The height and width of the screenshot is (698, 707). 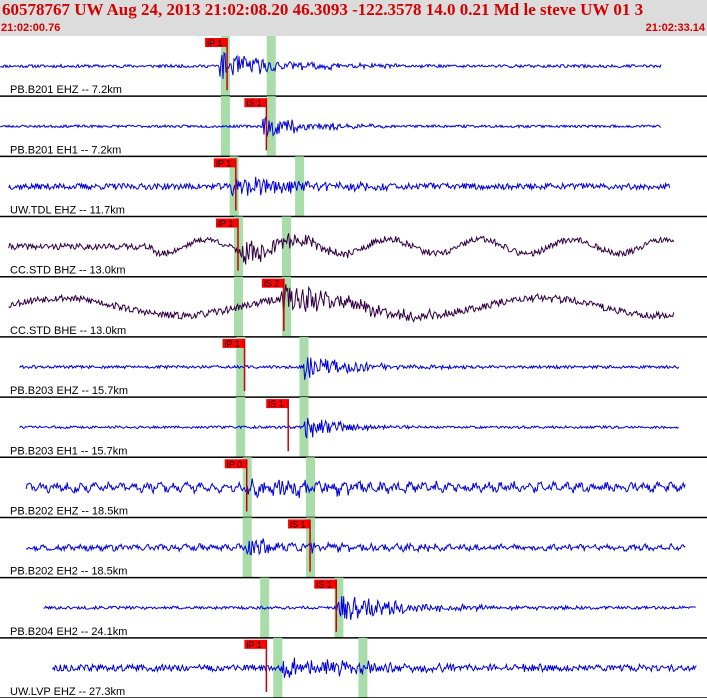 What do you see at coordinates (67, 692) in the screenshot?
I see `channel-label: UW.LVP EHZ -- 27.3km` at bounding box center [67, 692].